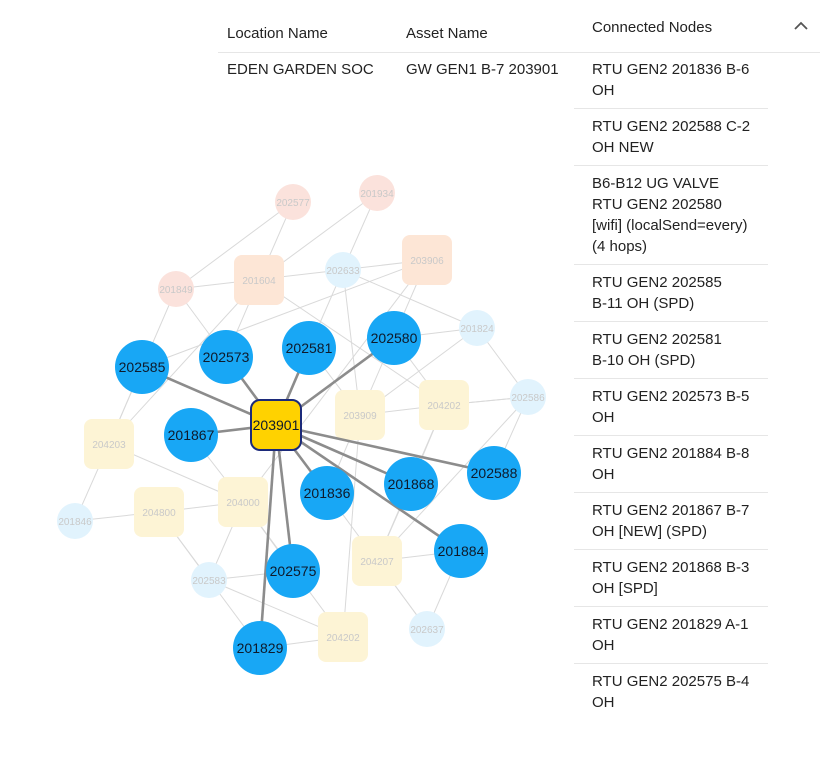 The height and width of the screenshot is (768, 831). What do you see at coordinates (671, 350) in the screenshot?
I see `connected-node-item: RTU GEN2 202581 B-10 OH (SPD)` at bounding box center [671, 350].